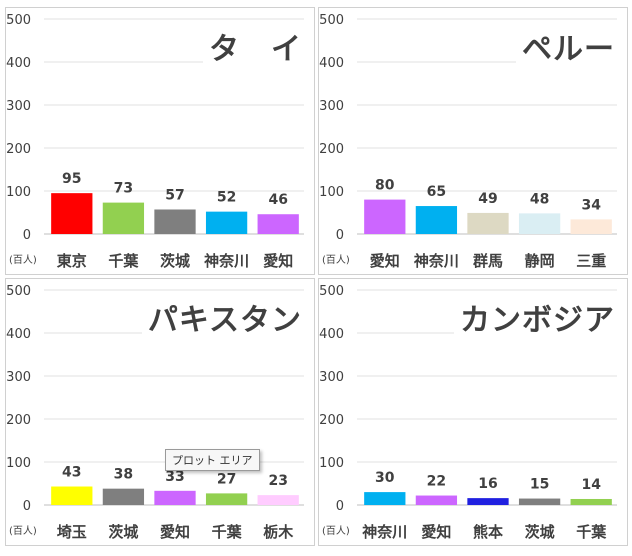  What do you see at coordinates (487, 484) in the screenshot?
I see `data-label: 16` at bounding box center [487, 484].